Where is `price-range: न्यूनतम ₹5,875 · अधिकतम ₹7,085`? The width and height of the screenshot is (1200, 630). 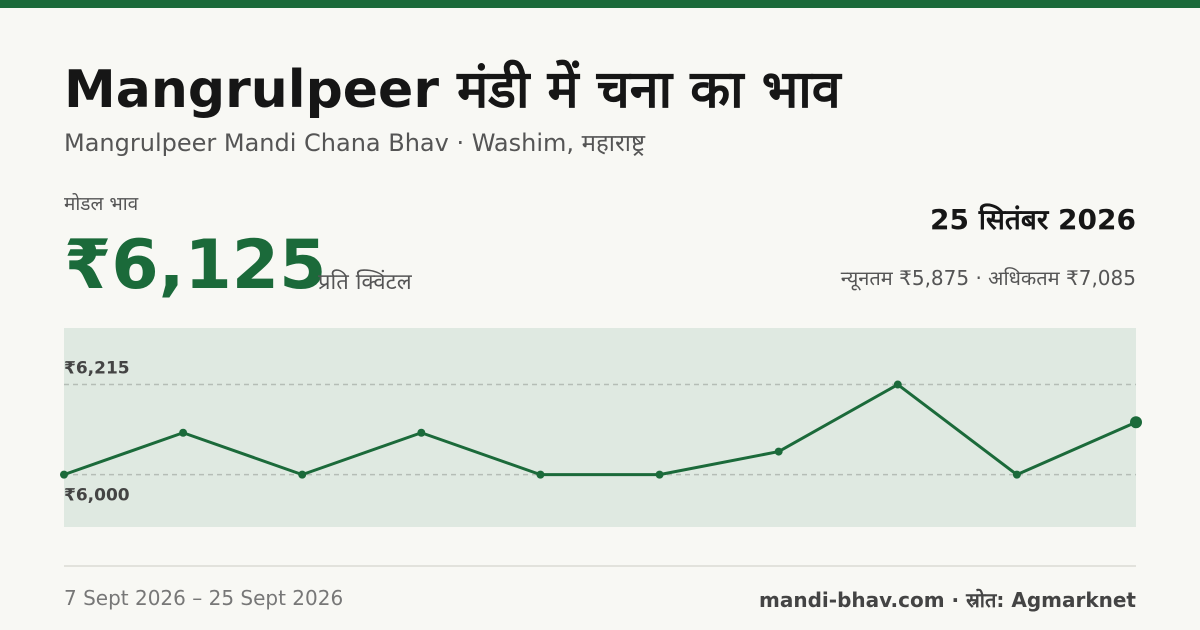
price-range: न्यूनतम ₹5,875 · अधिकतम ₹7,085 is located at coordinates (988, 278).